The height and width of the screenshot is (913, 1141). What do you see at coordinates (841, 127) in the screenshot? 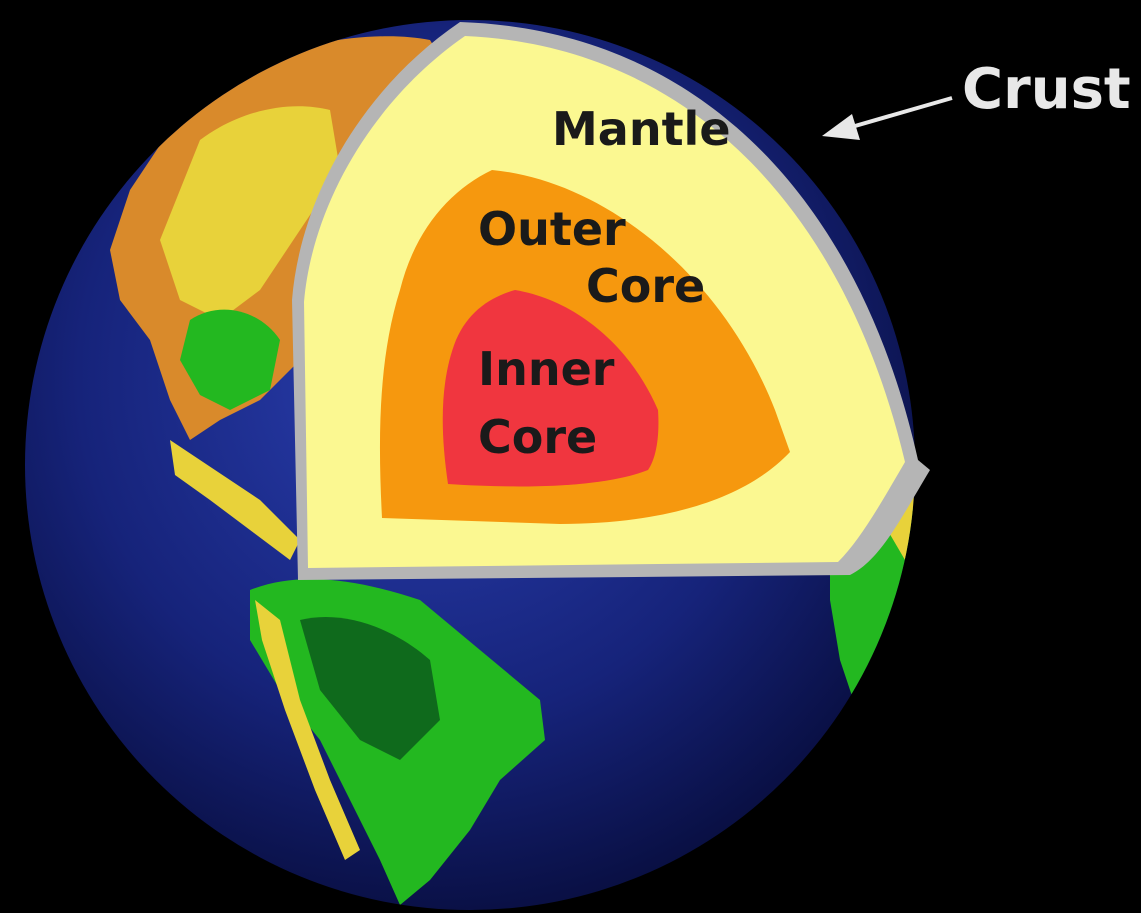
I see `arrow-head` at bounding box center [841, 127].